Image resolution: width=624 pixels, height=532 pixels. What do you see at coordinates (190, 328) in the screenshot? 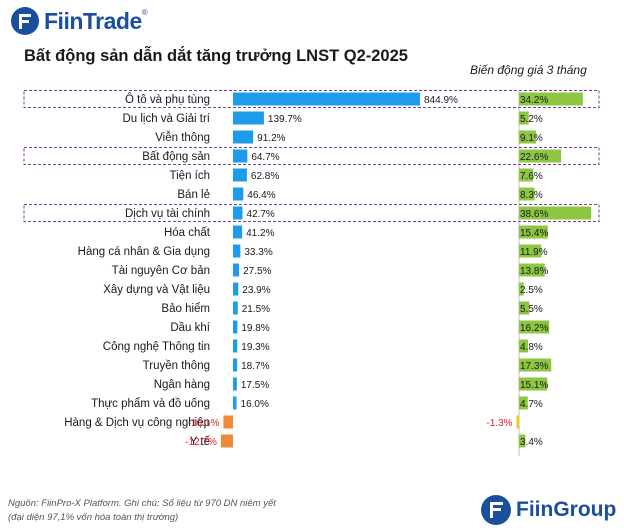
I see `category-label: Dầu khí` at bounding box center [190, 328].